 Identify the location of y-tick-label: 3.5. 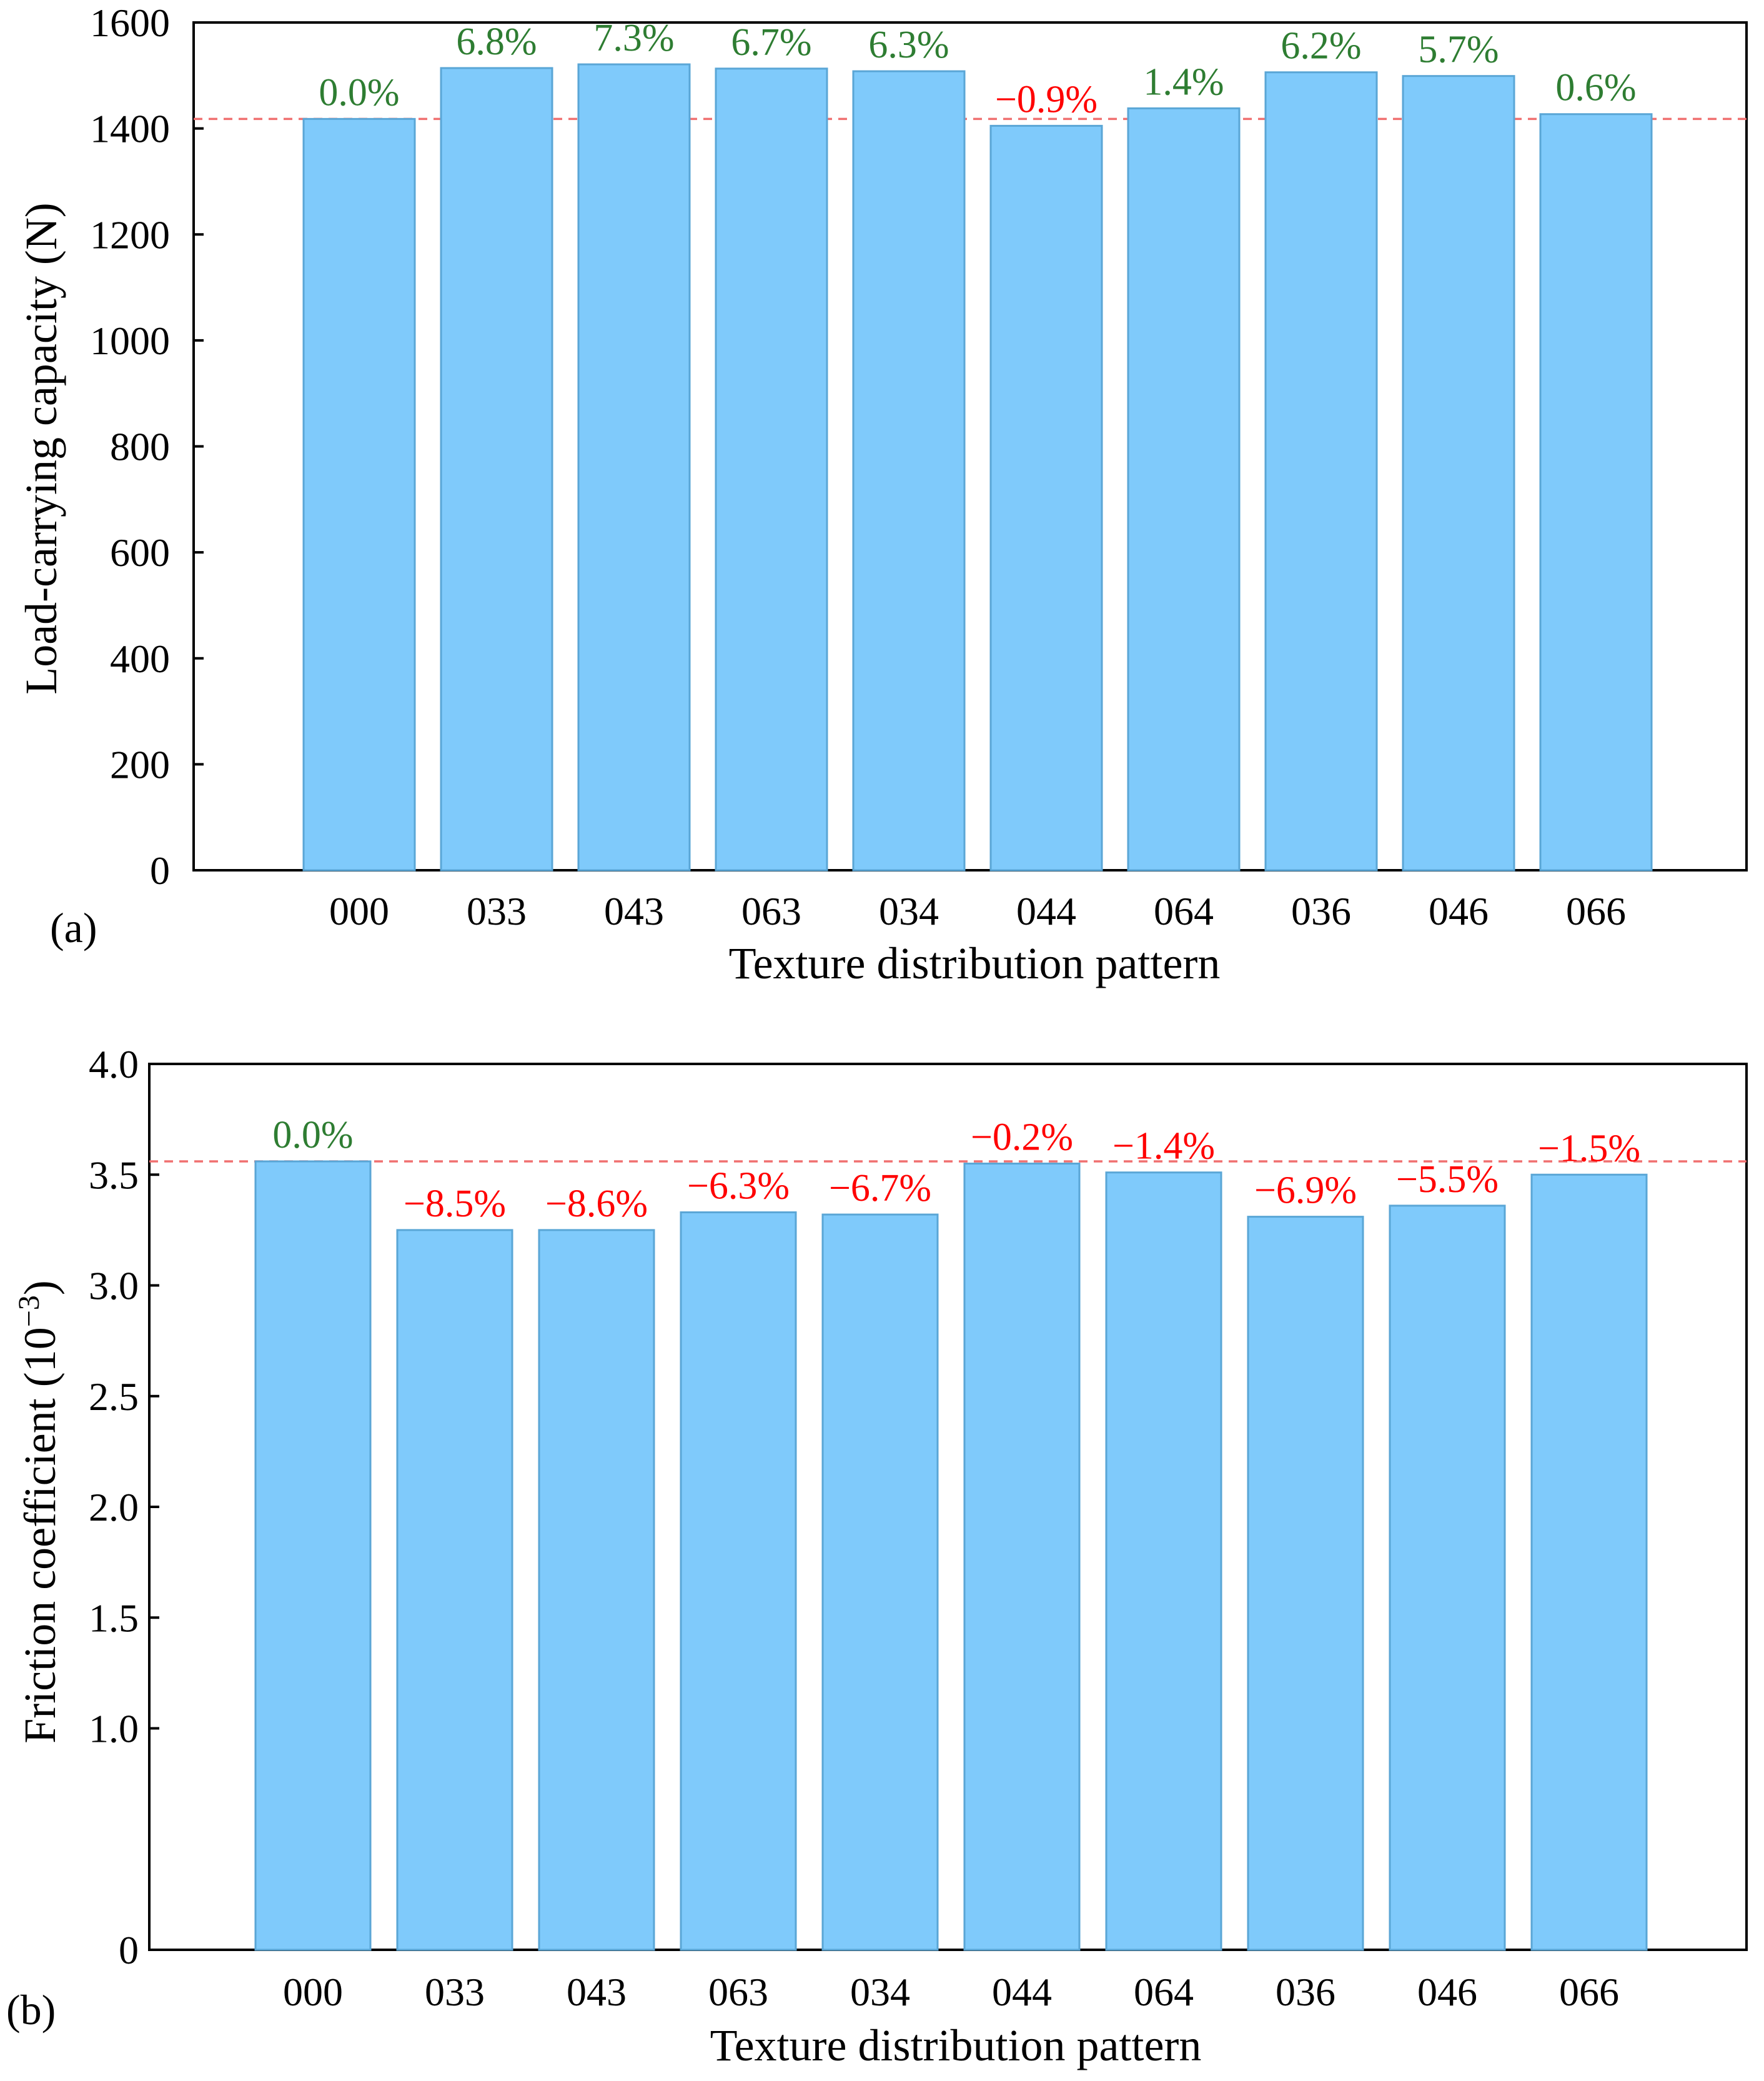
(114, 1175).